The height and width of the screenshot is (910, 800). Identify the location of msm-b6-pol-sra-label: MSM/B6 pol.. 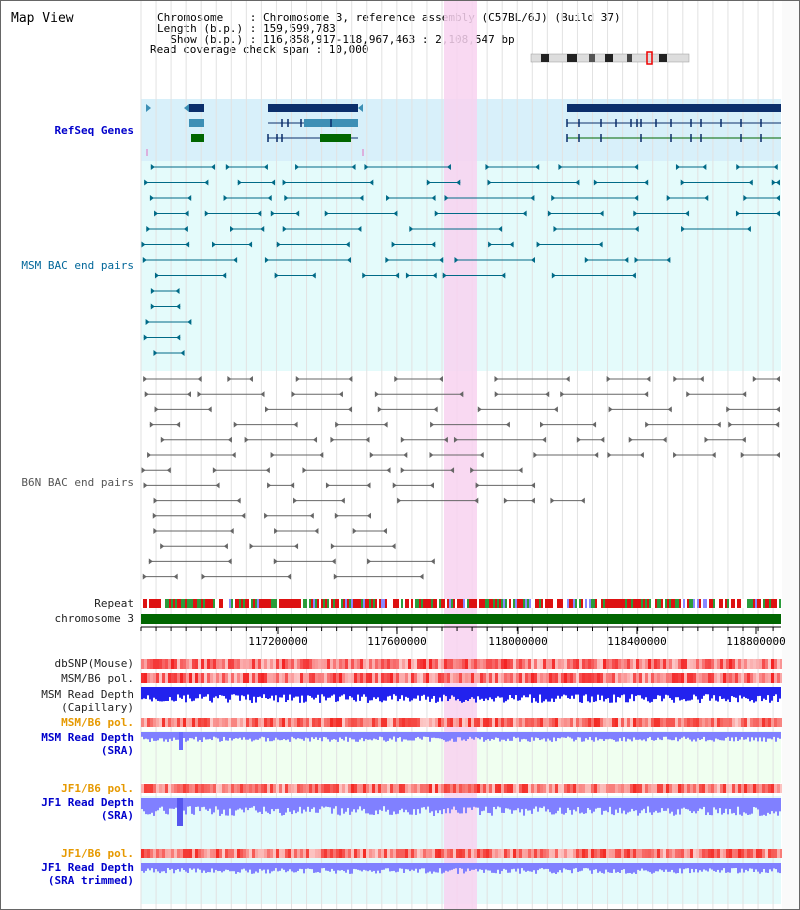
(97, 722).